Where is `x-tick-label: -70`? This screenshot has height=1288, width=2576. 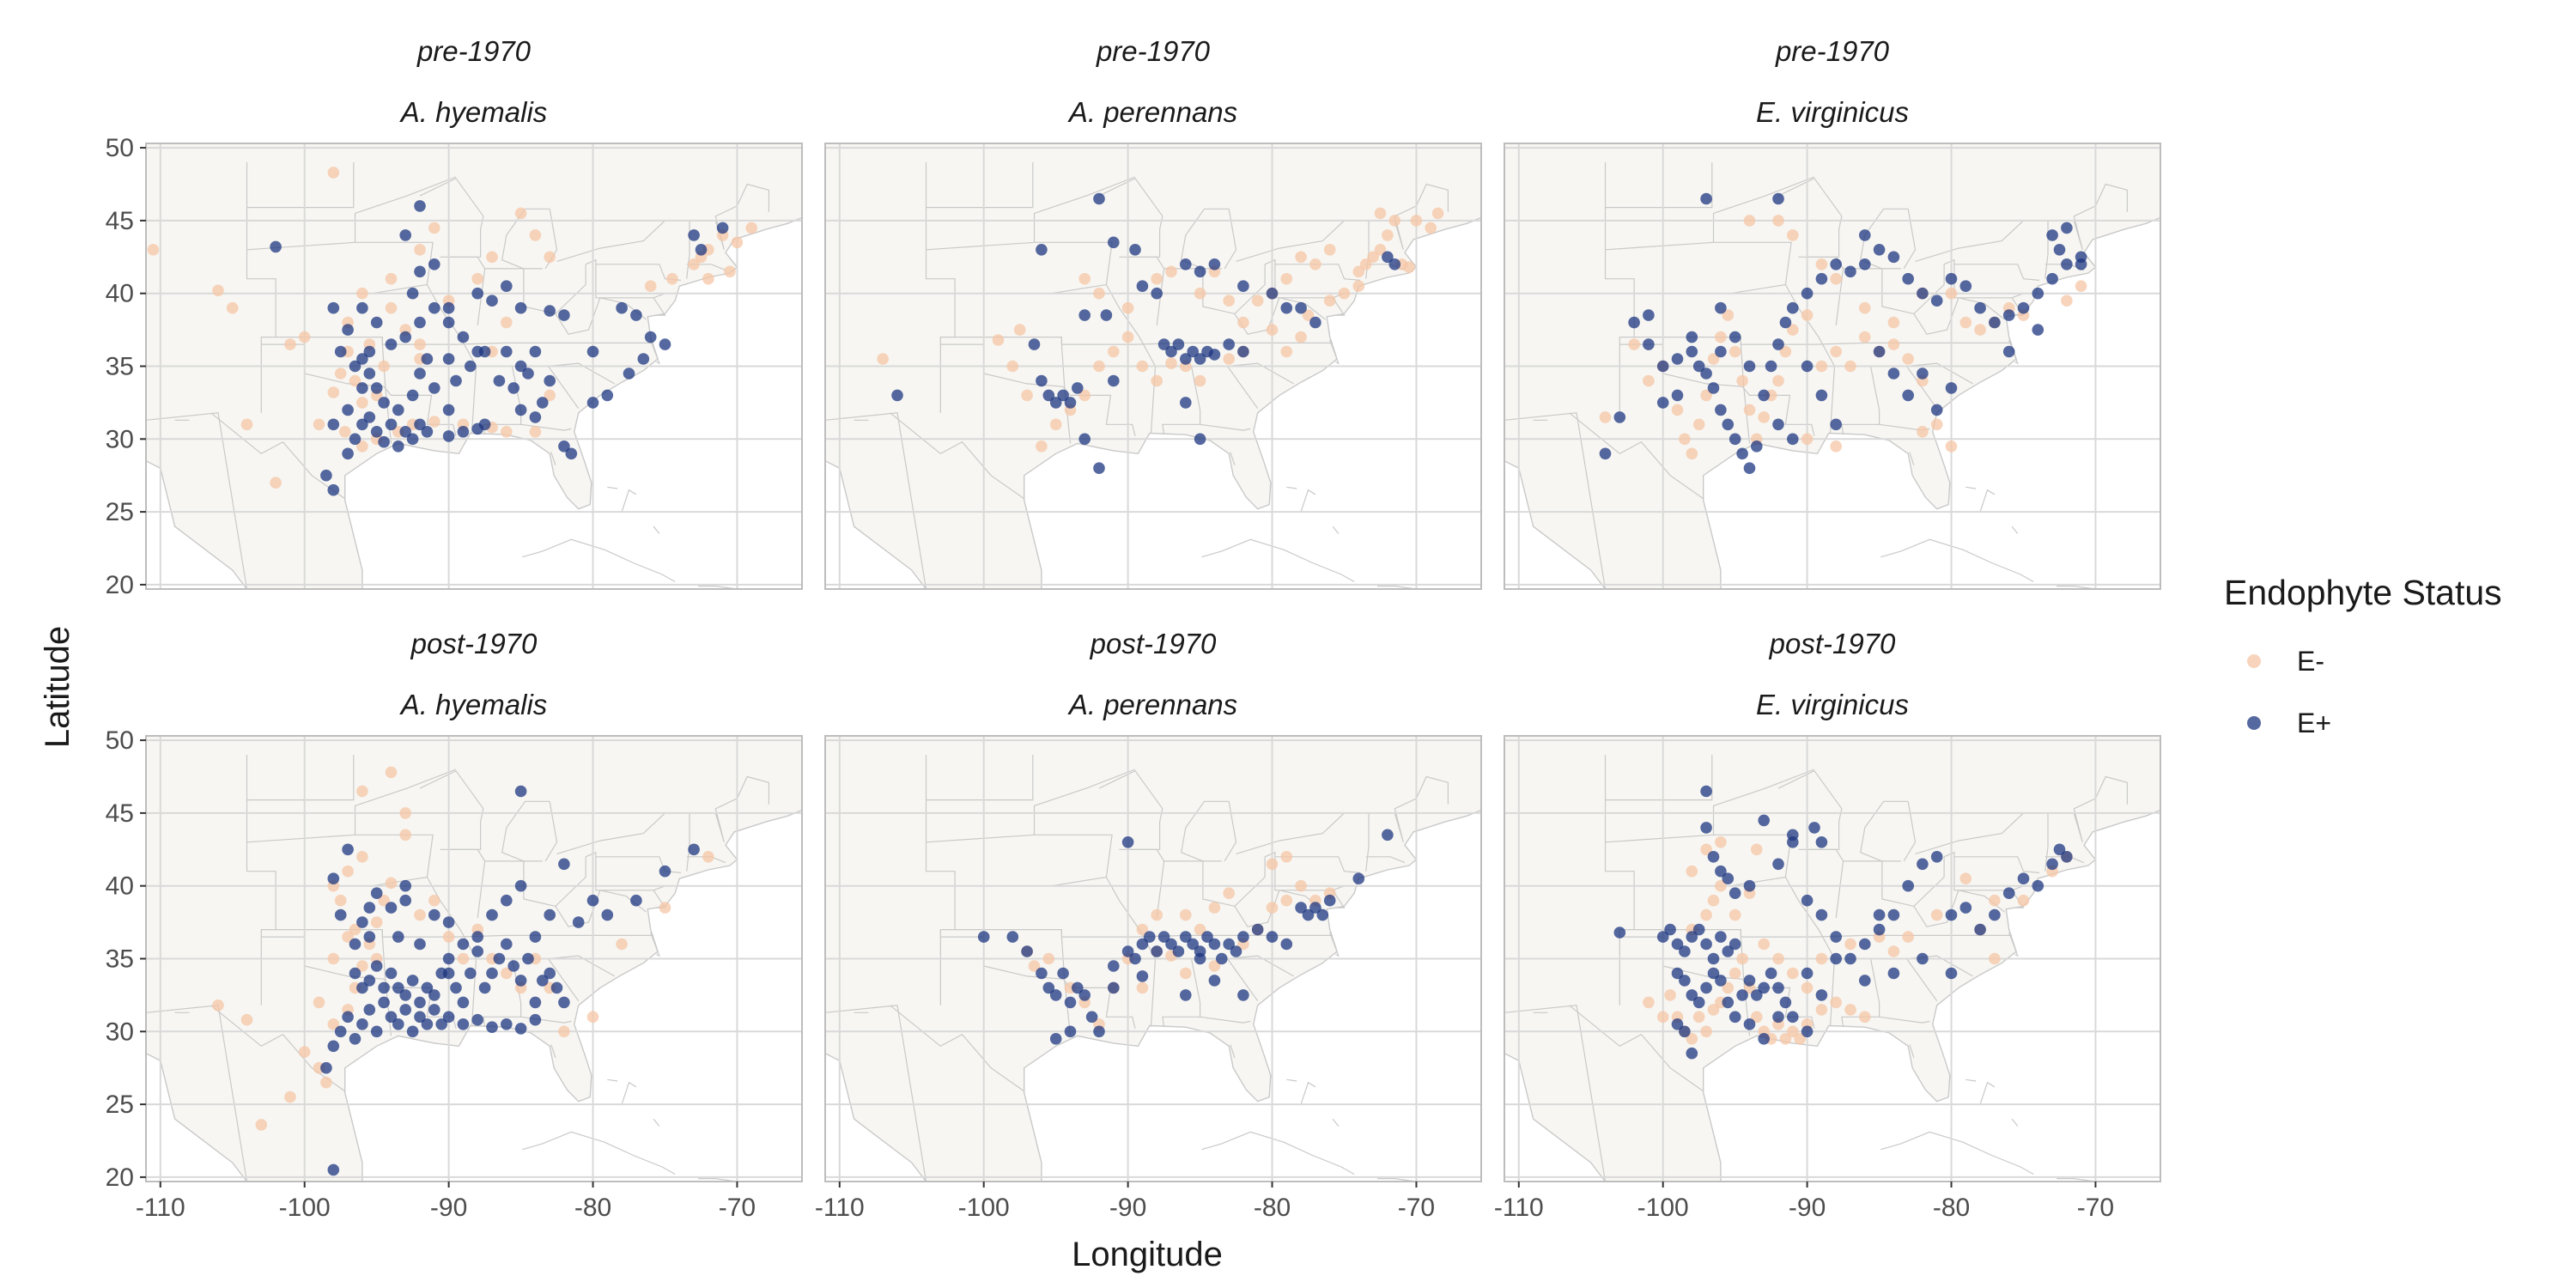
x-tick-label: -70 is located at coordinates (737, 1208).